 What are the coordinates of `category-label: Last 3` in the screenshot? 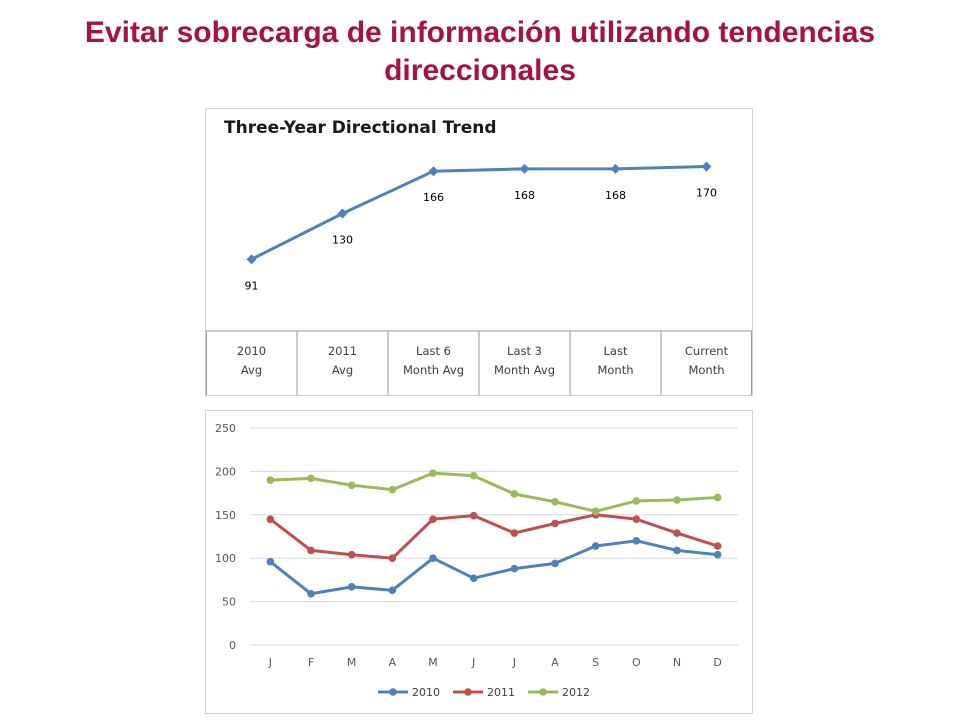 It's located at (524, 351).